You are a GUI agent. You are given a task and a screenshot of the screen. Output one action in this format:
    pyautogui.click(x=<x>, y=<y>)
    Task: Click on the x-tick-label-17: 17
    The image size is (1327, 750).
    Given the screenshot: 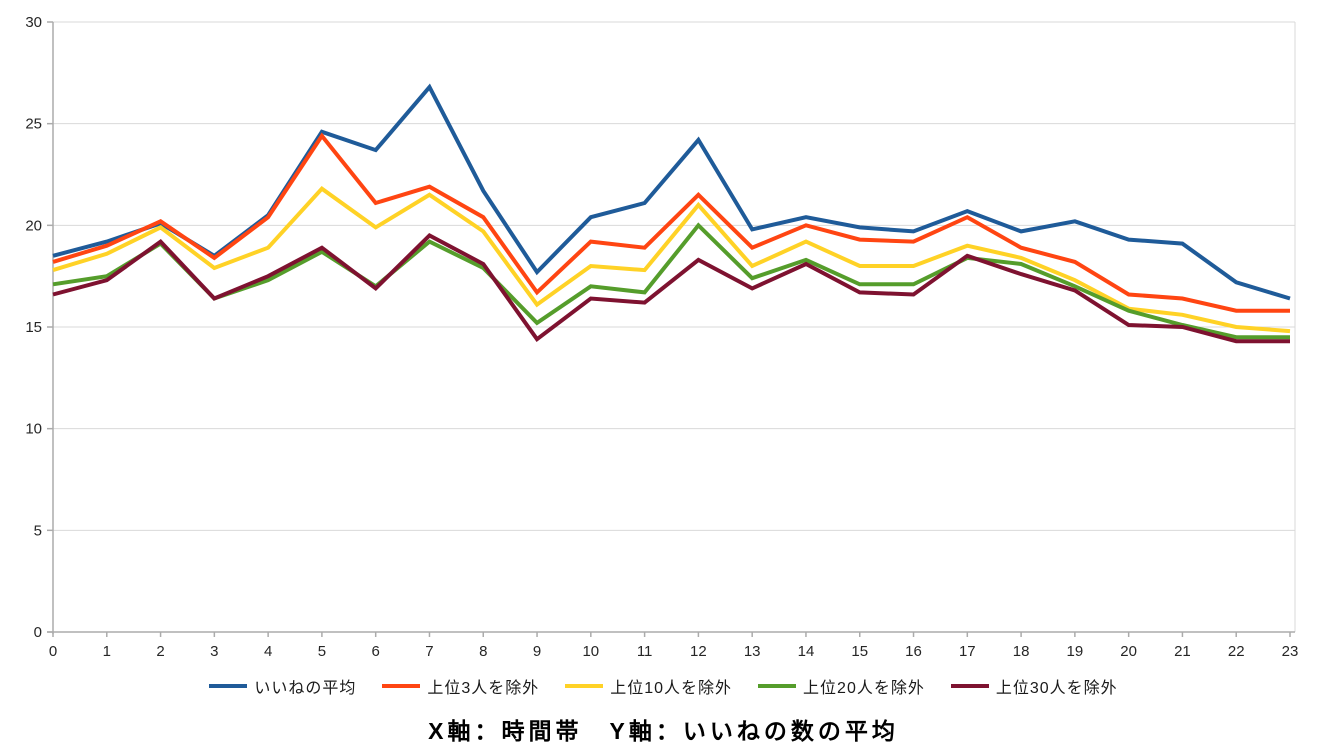 What is the action you would take?
    pyautogui.click(x=967, y=651)
    